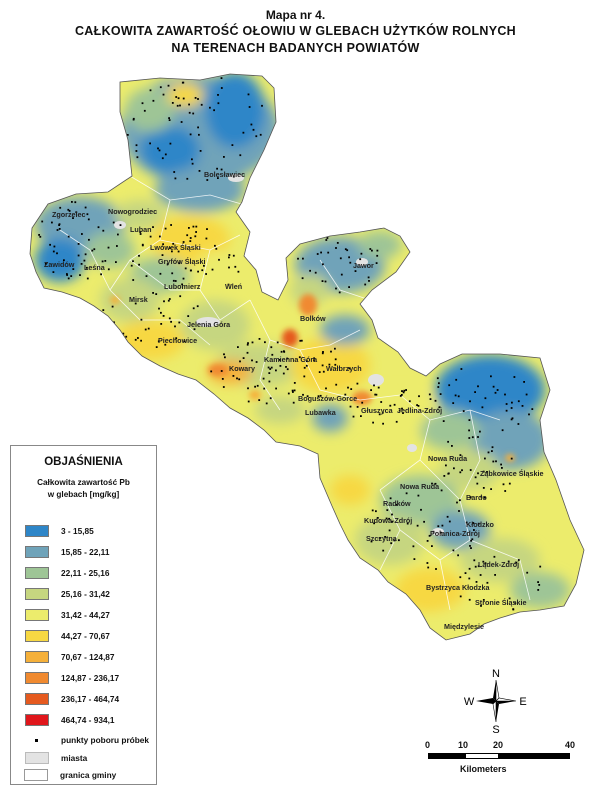 The width and height of the screenshot is (591, 788). What do you see at coordinates (90, 574) in the screenshot?
I see `legend-class: 22,11 - 25,16` at bounding box center [90, 574].